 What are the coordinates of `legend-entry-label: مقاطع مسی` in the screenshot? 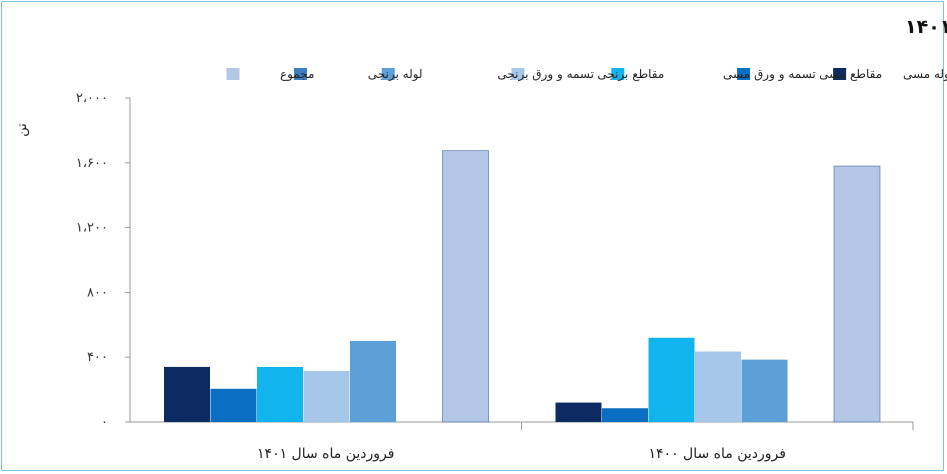 It's located at (850, 74).